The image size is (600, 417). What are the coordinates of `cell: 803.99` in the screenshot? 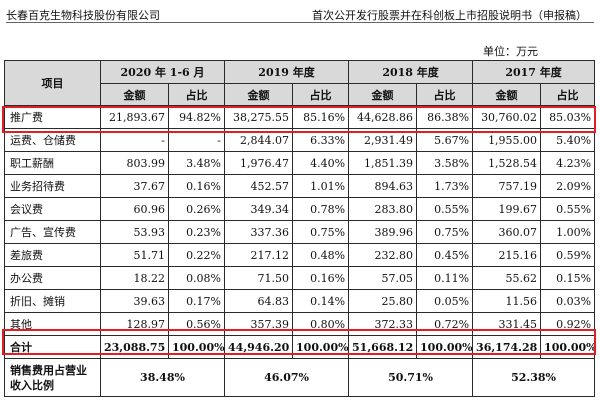 It's located at (134, 163).